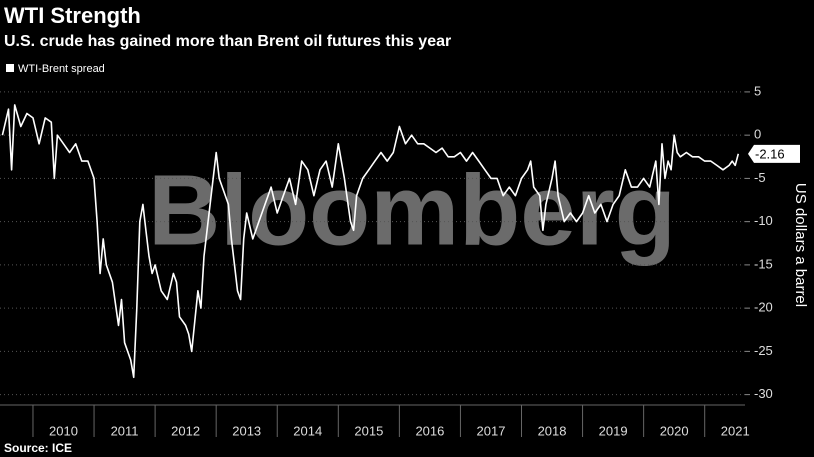 This screenshot has width=814, height=457. I want to click on y-tick-label: 5, so click(757, 90).